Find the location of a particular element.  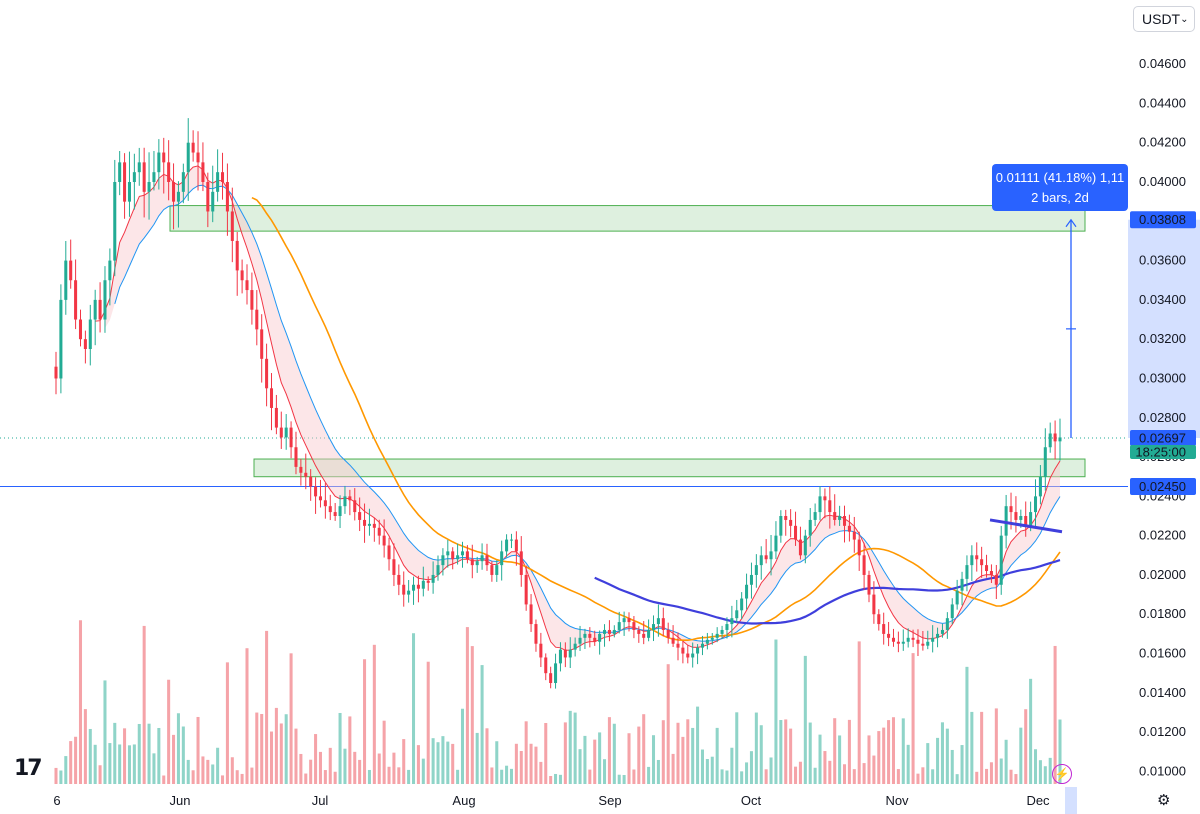

price-tick-label: 0.03400 is located at coordinates (1162, 299).